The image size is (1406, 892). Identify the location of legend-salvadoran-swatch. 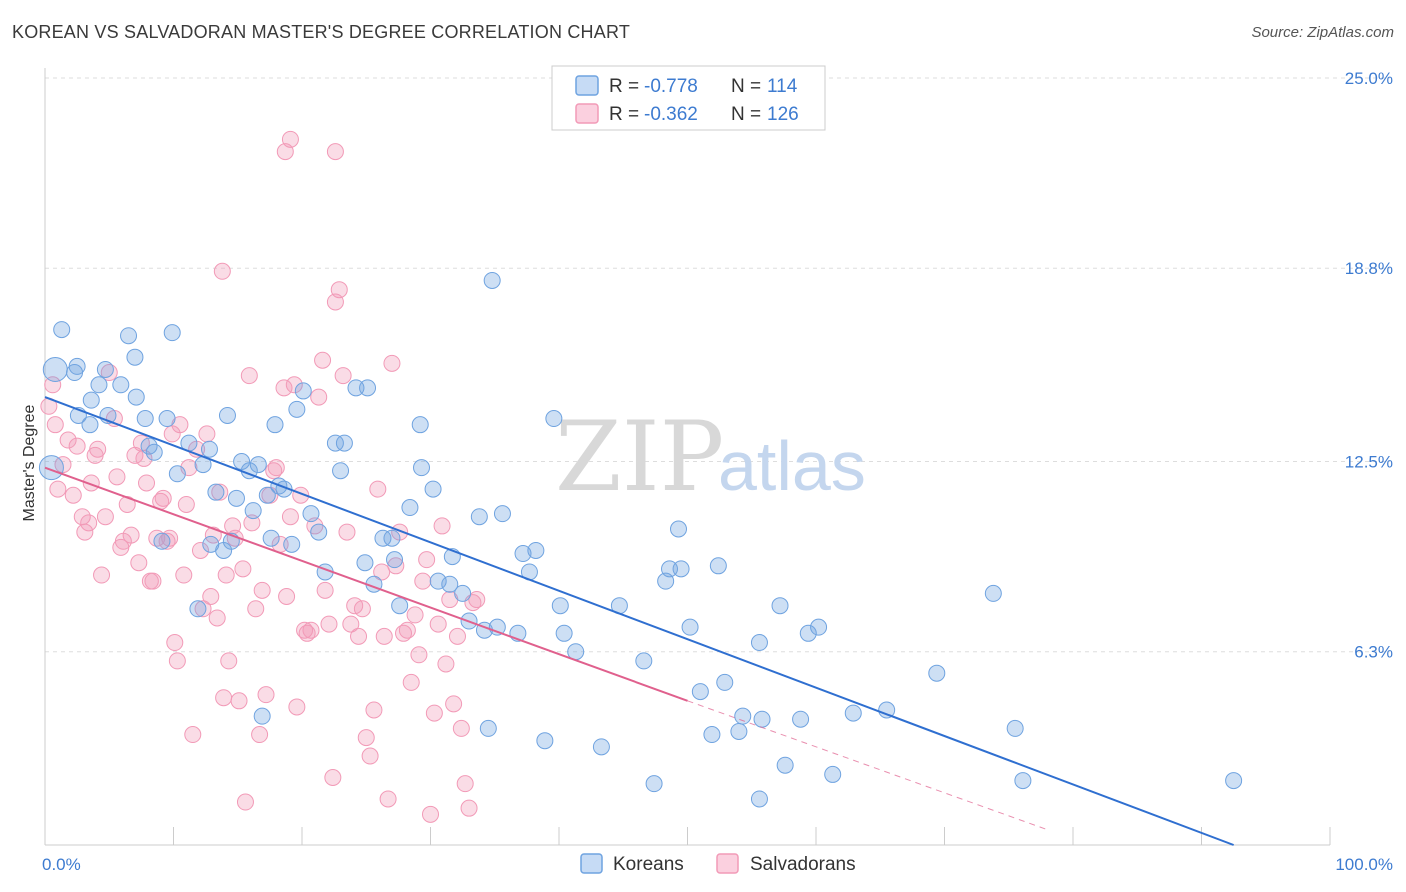
(587, 113).